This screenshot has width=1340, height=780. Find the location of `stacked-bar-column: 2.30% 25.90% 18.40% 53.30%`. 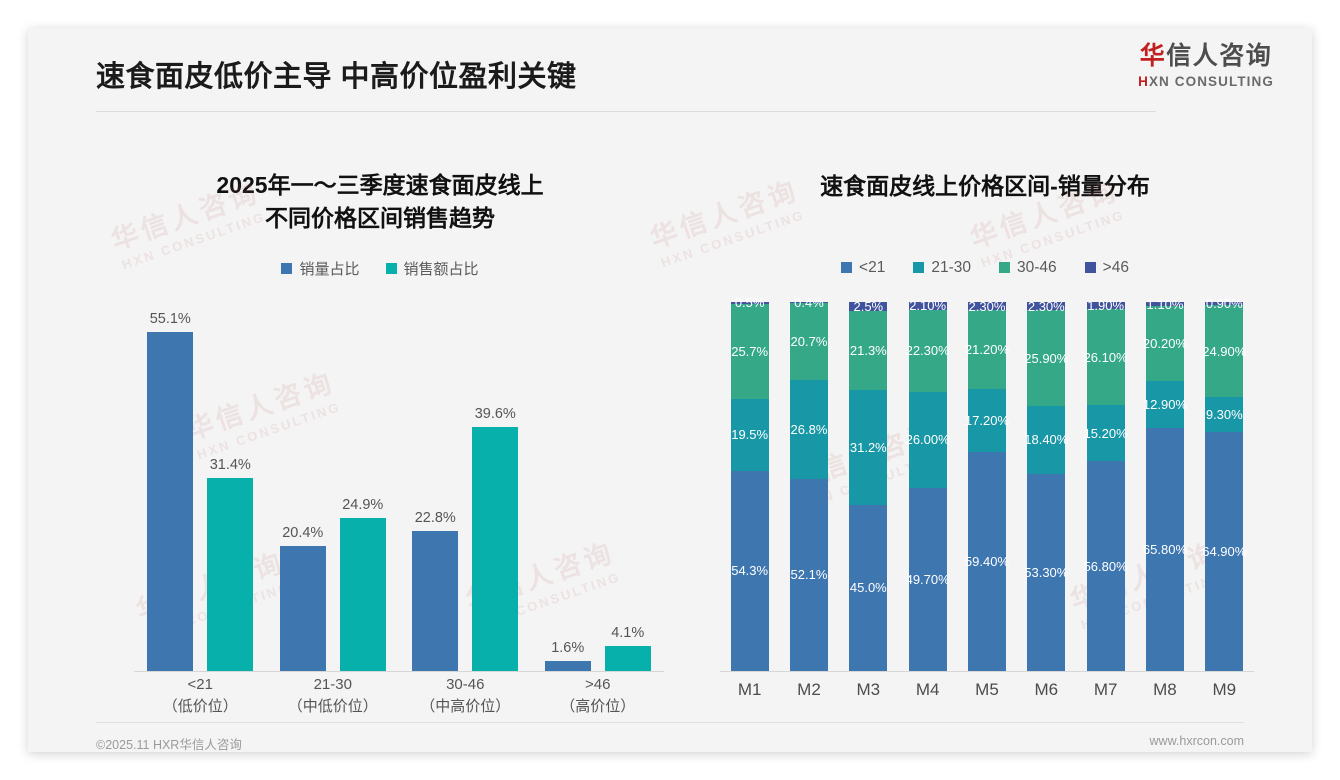

stacked-bar-column: 2.30% 25.90% 18.40% 53.30% is located at coordinates (1046, 485).